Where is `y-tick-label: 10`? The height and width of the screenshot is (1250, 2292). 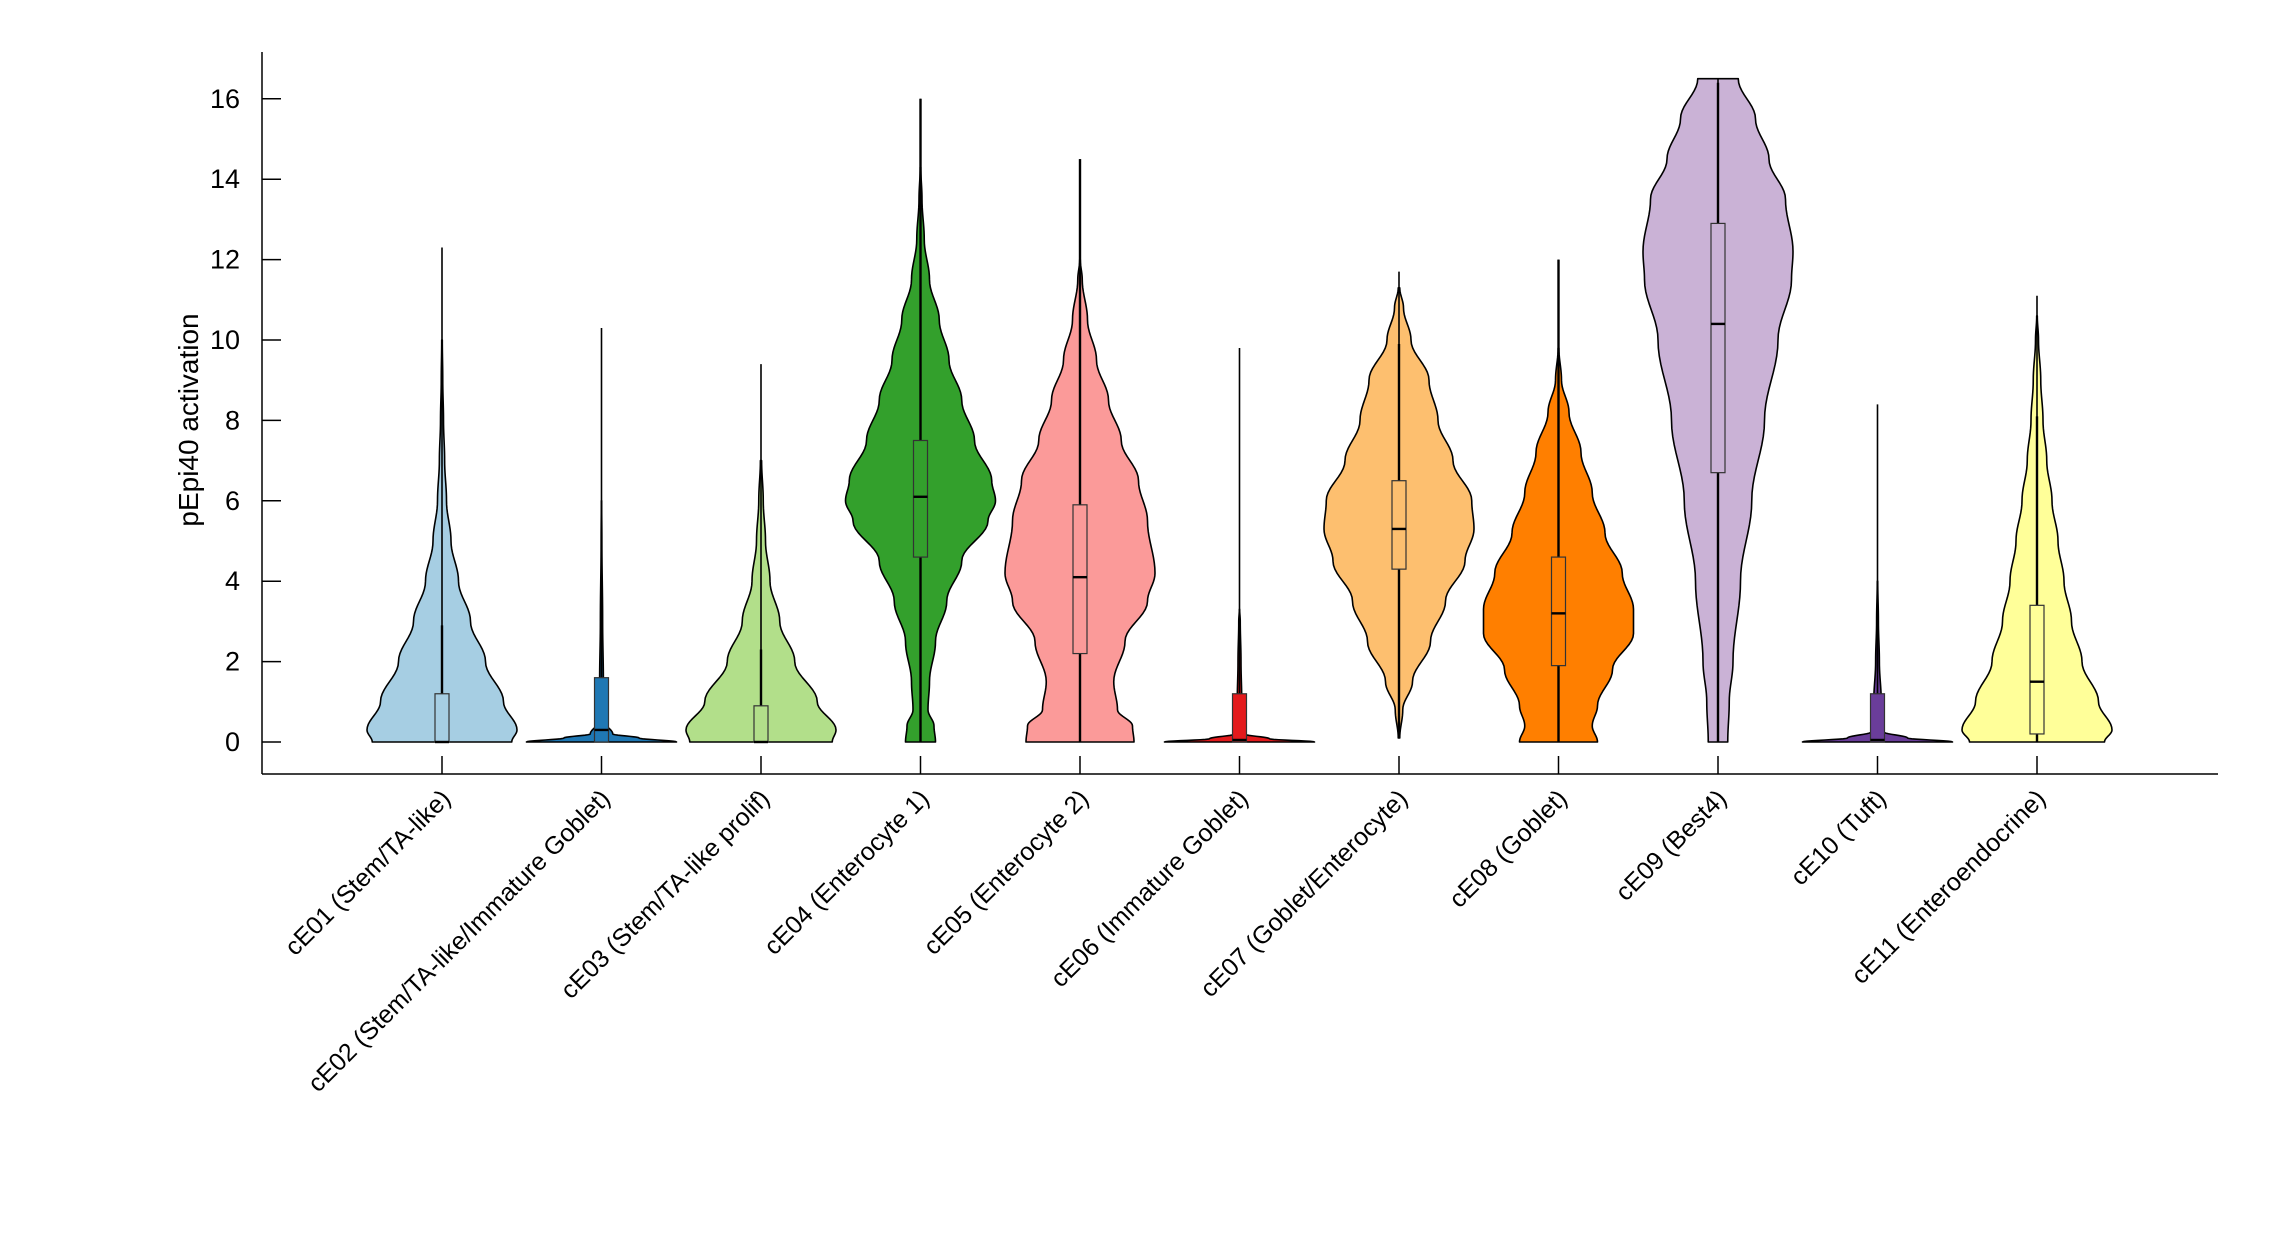 y-tick-label: 10 is located at coordinates (225, 340).